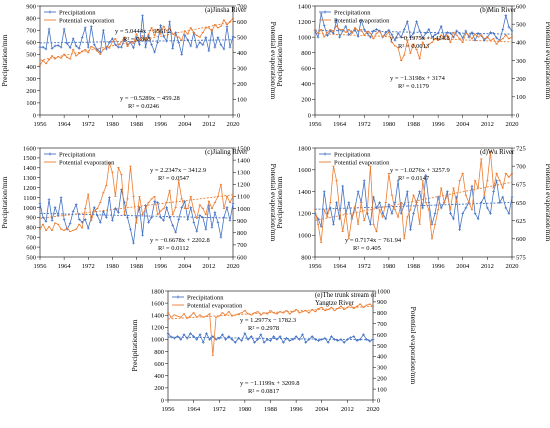 The image size is (550, 428). I want to click on y-tick-label: 500, so click(31, 257).